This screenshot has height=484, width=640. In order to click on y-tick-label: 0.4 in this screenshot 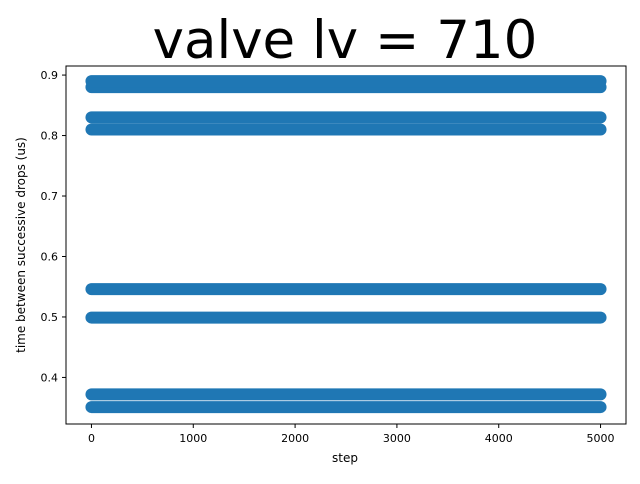, I will do `click(50, 377)`.